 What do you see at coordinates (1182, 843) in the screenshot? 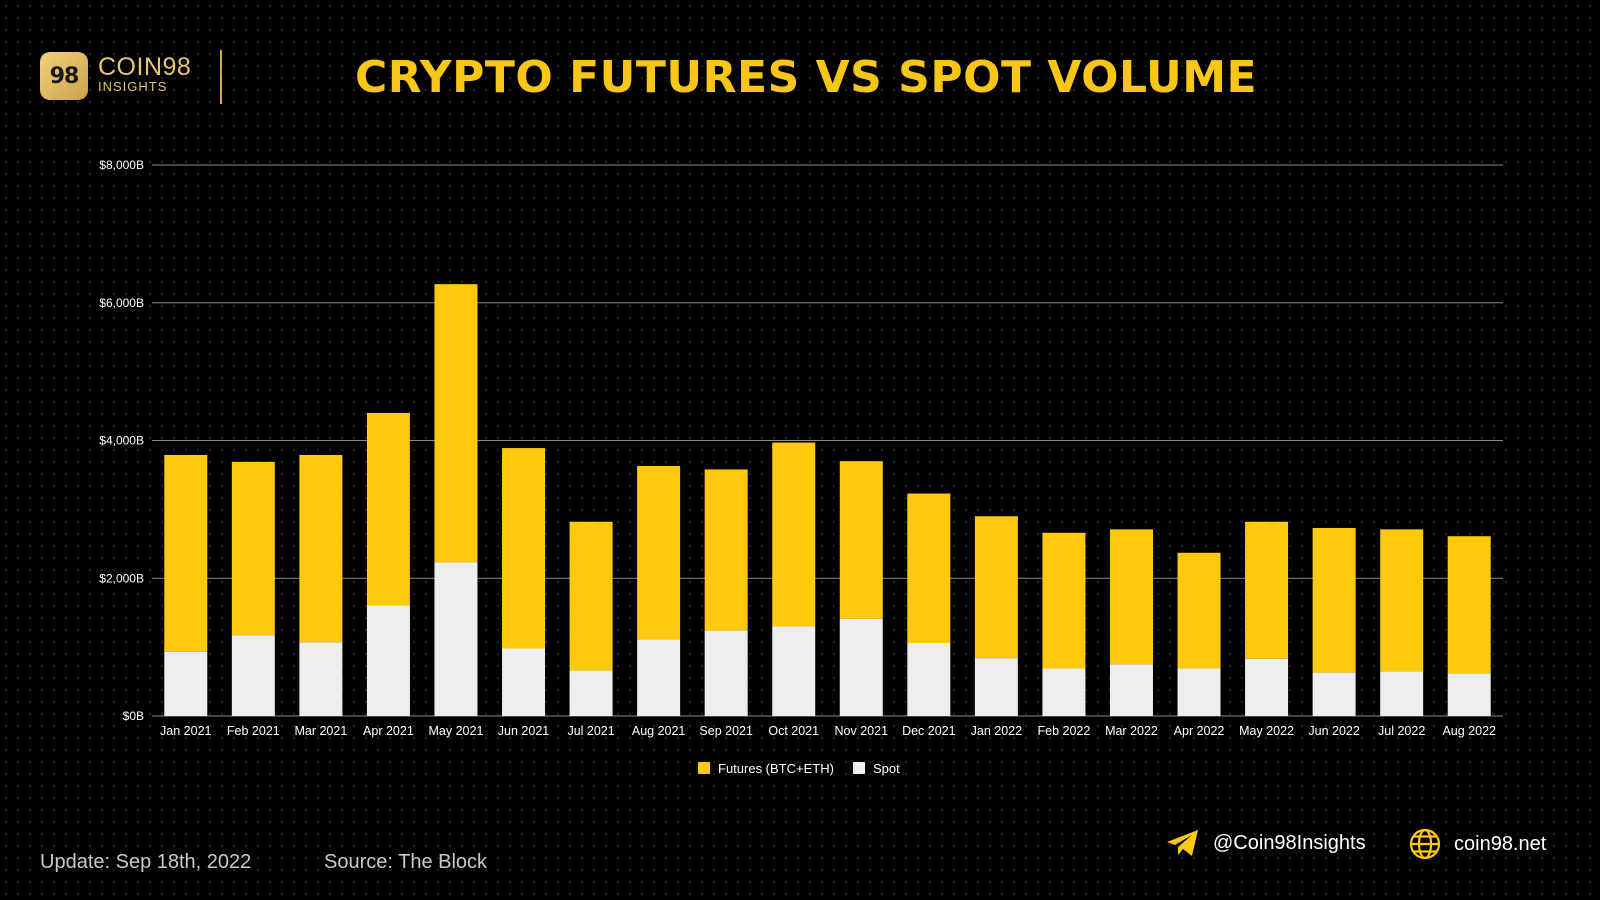
I see `telegram-icon` at bounding box center [1182, 843].